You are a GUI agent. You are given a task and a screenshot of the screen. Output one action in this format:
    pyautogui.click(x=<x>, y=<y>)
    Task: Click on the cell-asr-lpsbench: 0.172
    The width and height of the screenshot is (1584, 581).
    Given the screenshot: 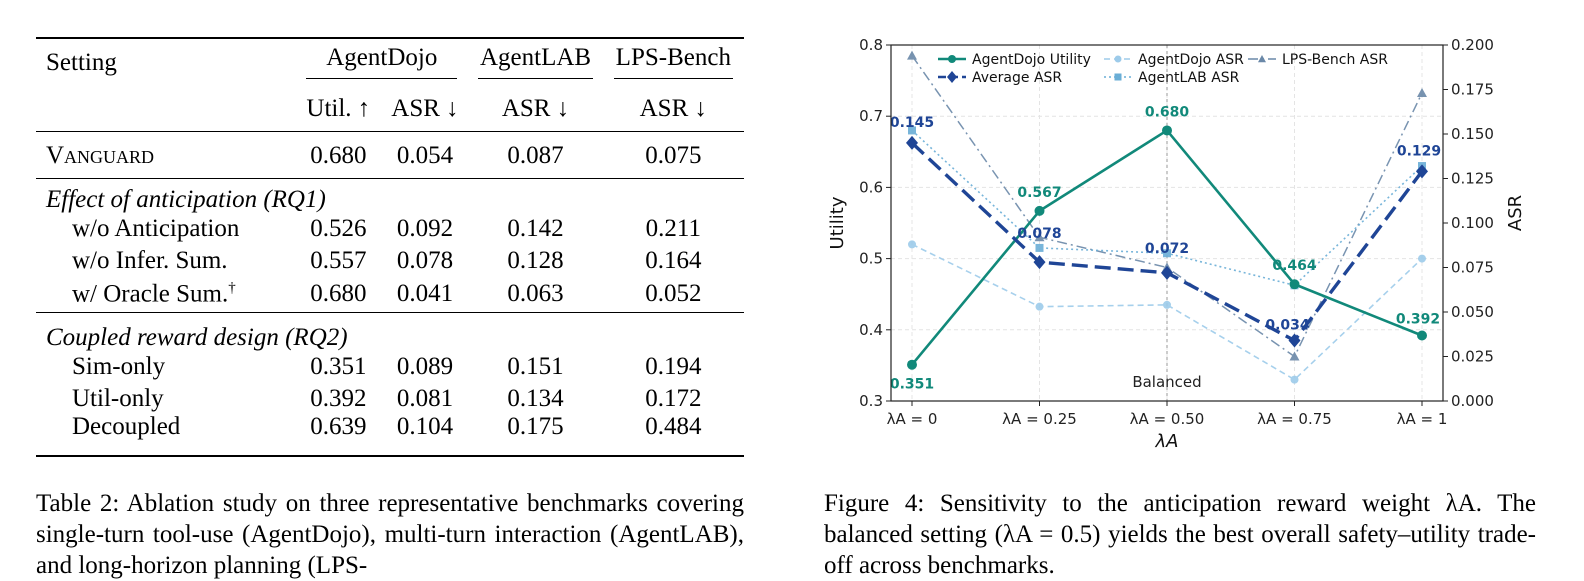 What is the action you would take?
    pyautogui.click(x=673, y=398)
    